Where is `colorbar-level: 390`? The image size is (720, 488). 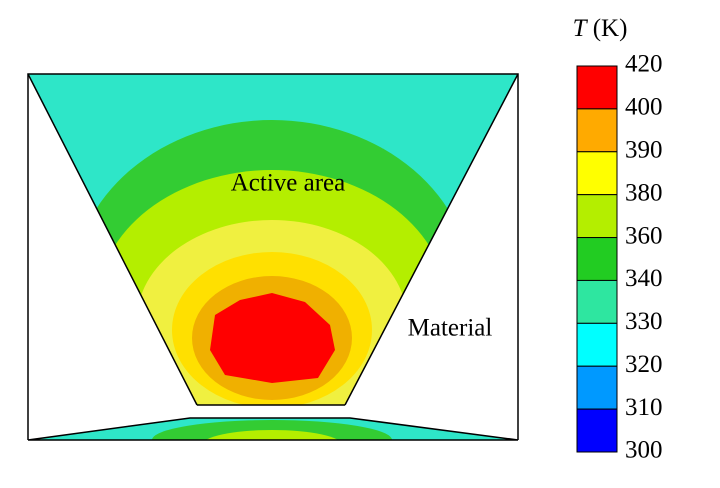
colorbar-level: 390 is located at coordinates (644, 150).